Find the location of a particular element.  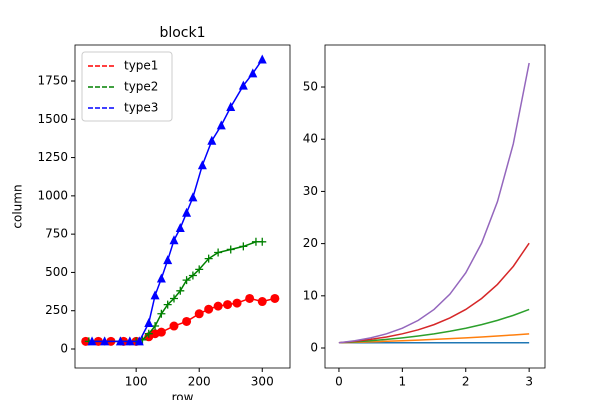

legend-label: type3 is located at coordinates (141, 108).